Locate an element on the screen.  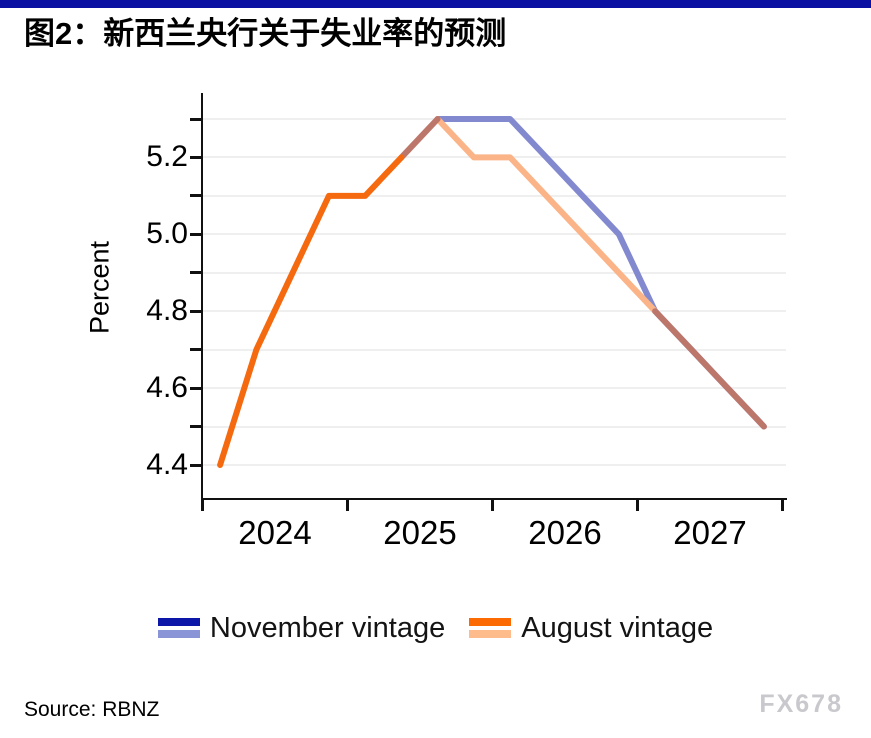
august-swatch-icon is located at coordinates (490, 628).